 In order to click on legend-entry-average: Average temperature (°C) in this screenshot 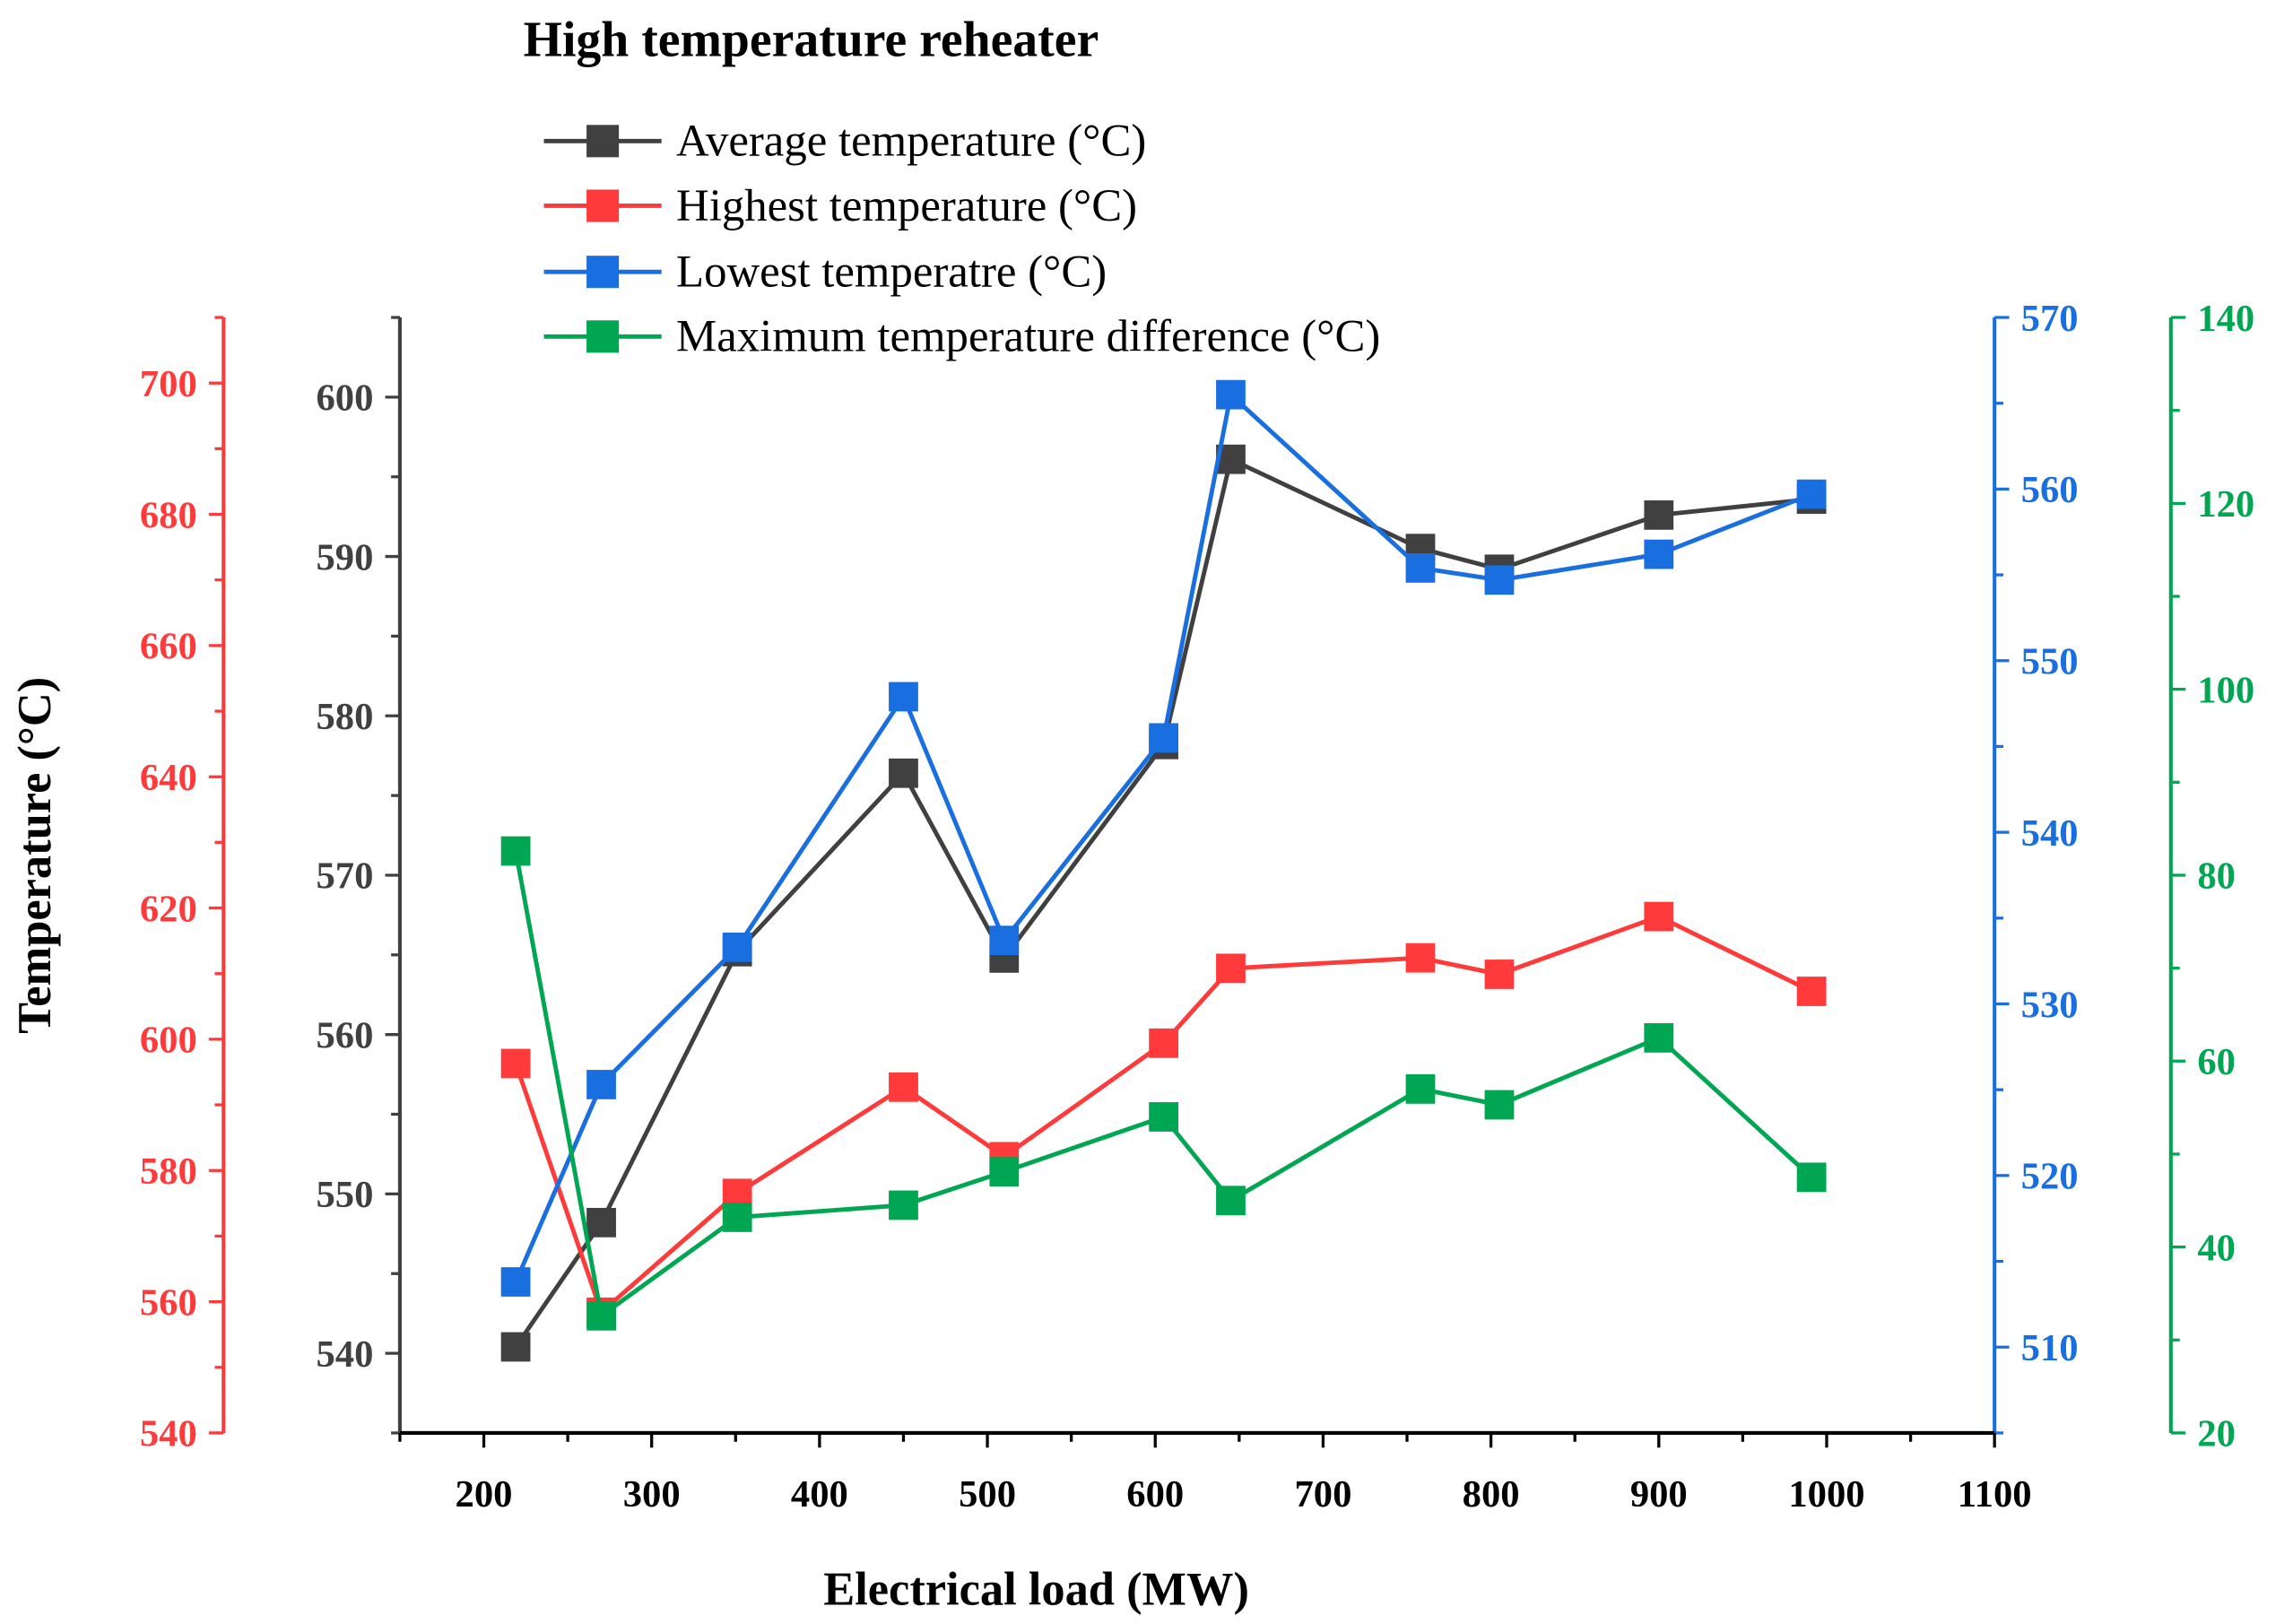, I will do `click(844, 141)`.